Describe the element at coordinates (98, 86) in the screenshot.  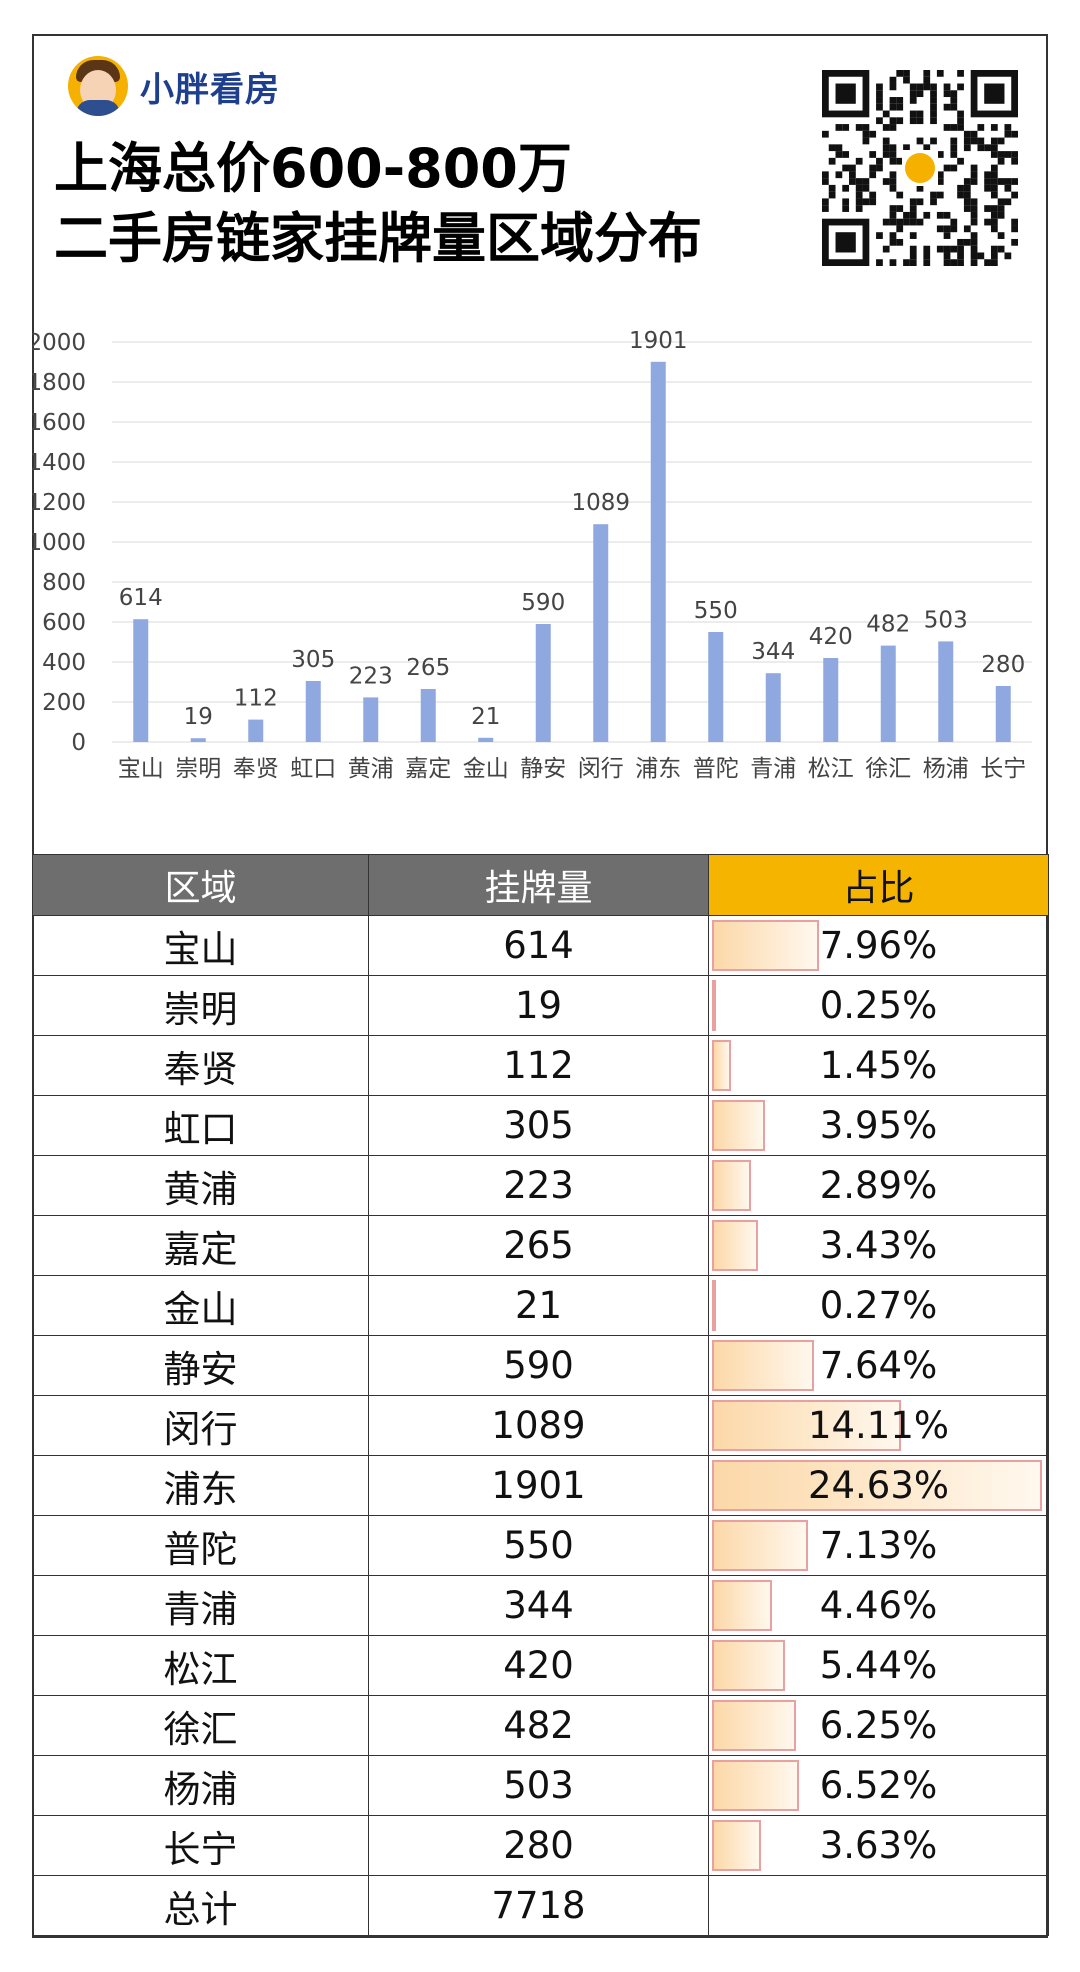
I see `avatar-icon` at that location.